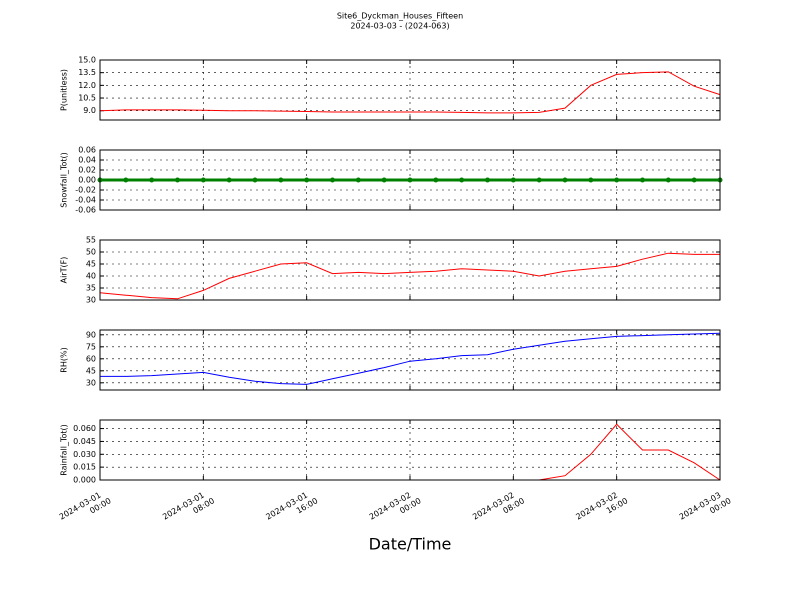 This screenshot has width=800, height=600. What do you see at coordinates (87, 98) in the screenshot?
I see `y-tick-label: 10.5` at bounding box center [87, 98].